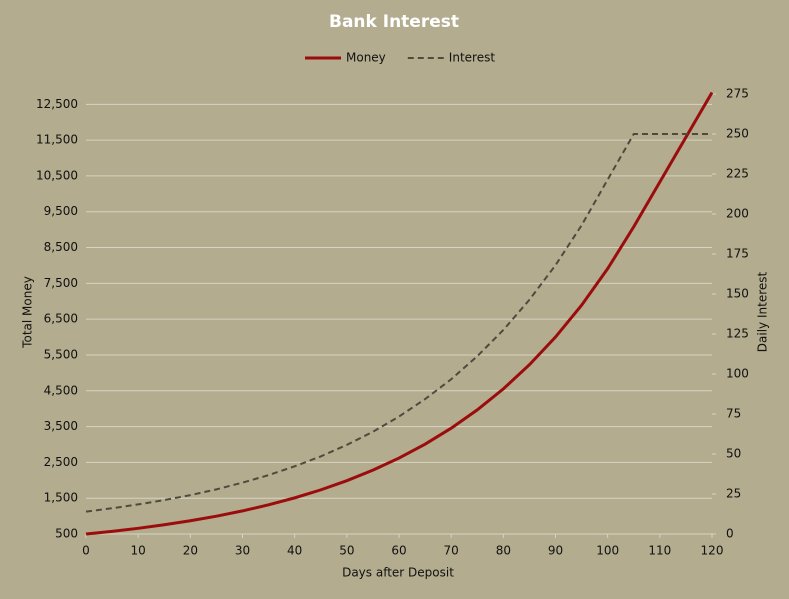 This screenshot has height=599, width=789. I want to click on y-tick-label: 1,500, so click(61, 498).